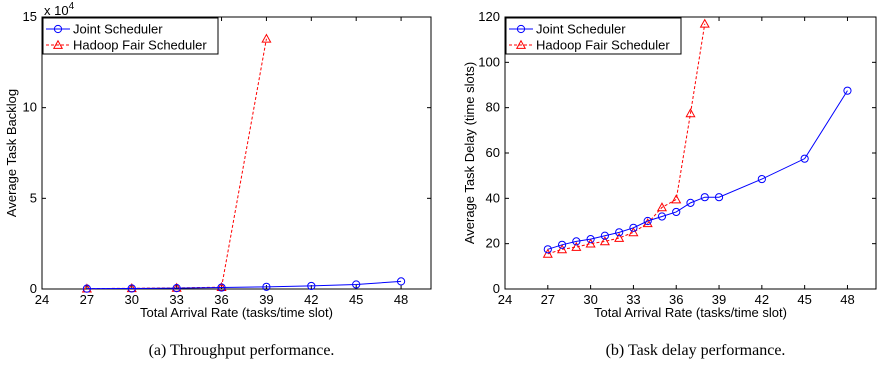  Describe the element at coordinates (493, 107) in the screenshot. I see `y-tick-label: 80` at that location.